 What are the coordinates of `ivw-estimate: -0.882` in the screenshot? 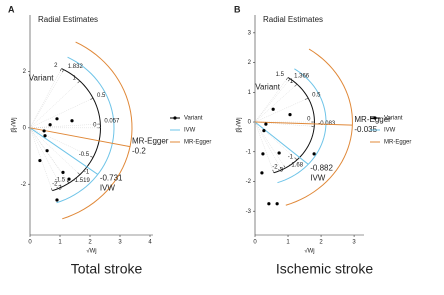 It's located at (321, 167).